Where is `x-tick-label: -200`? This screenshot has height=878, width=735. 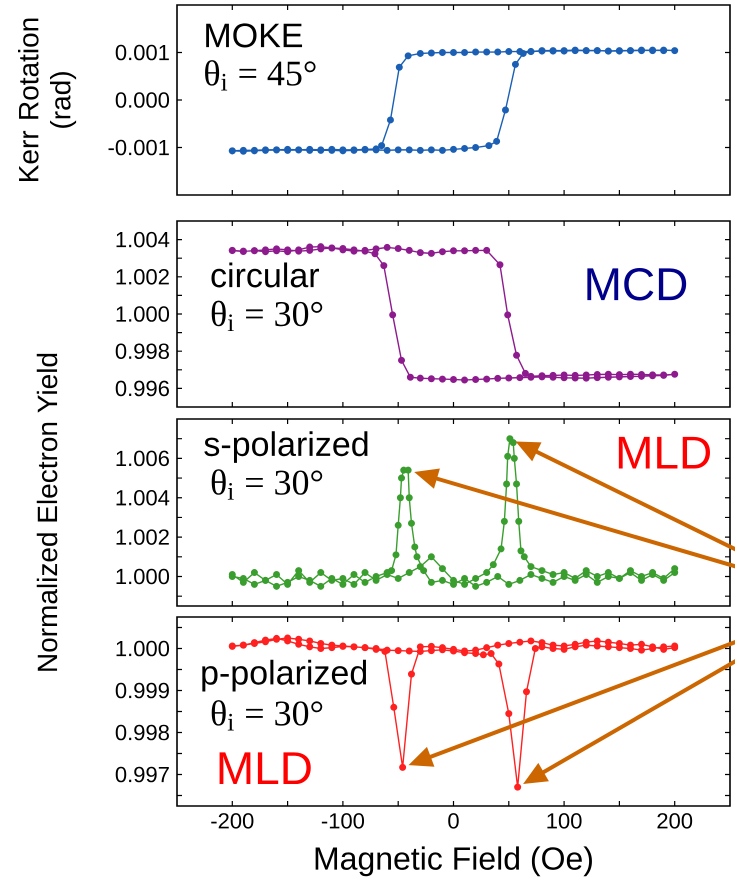
x-tick-label: -200 is located at coordinates (232, 821).